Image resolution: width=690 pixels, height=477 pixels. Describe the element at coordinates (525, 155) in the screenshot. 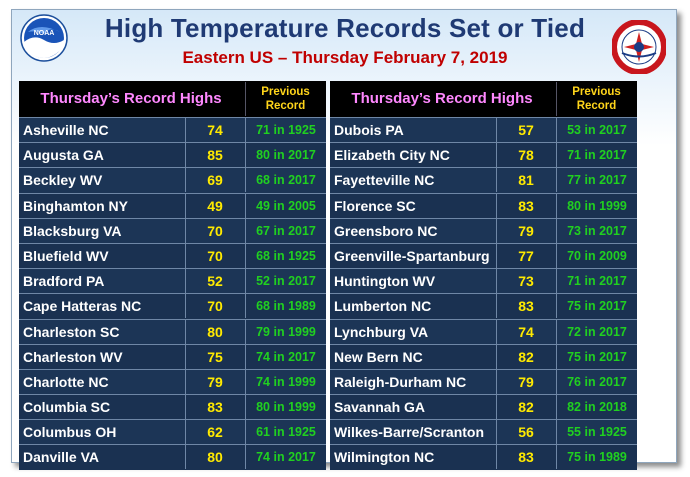

I see `record-high: 78` at that location.